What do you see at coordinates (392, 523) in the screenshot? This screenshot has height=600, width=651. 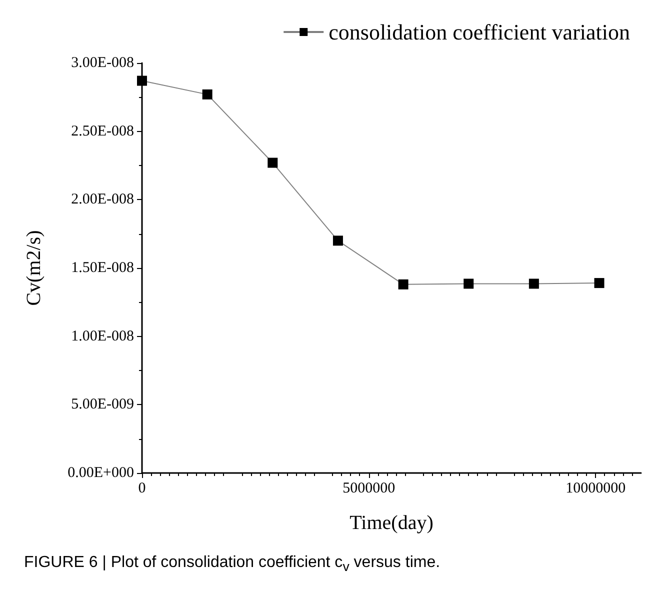 I see `x-axis-title: Time(day)` at bounding box center [392, 523].